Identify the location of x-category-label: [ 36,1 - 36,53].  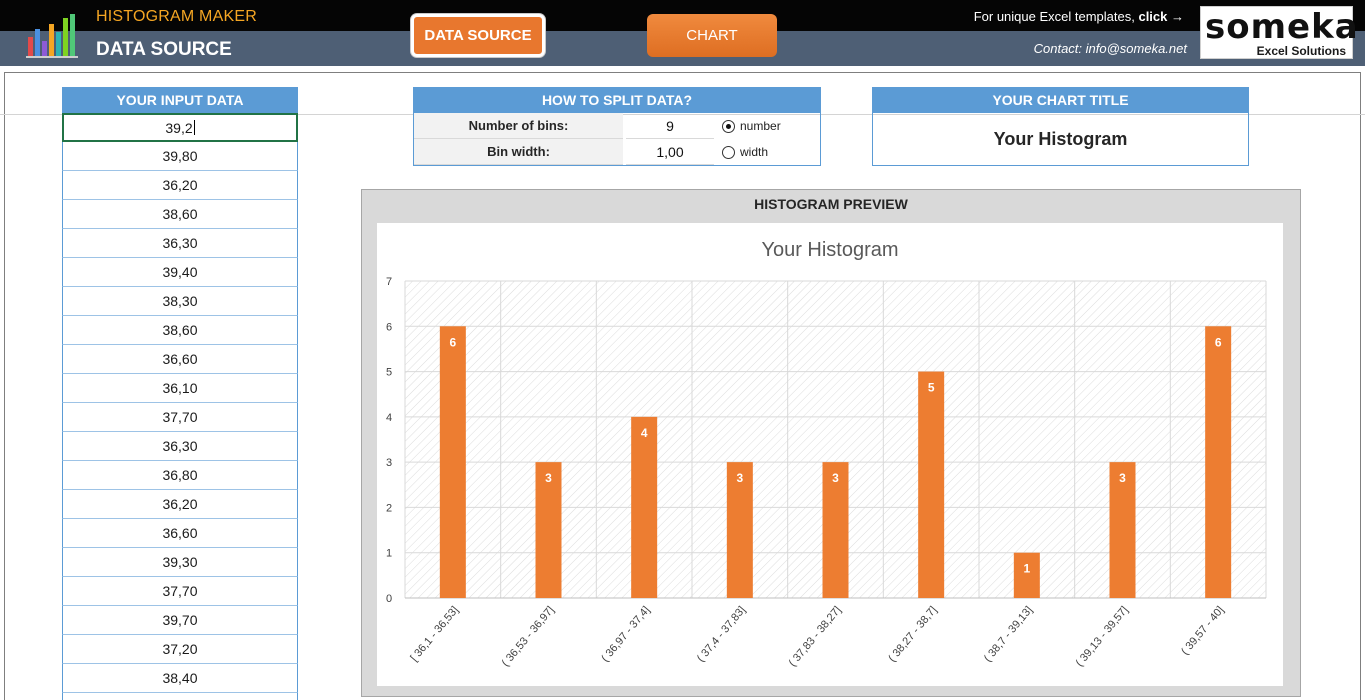
(434, 634).